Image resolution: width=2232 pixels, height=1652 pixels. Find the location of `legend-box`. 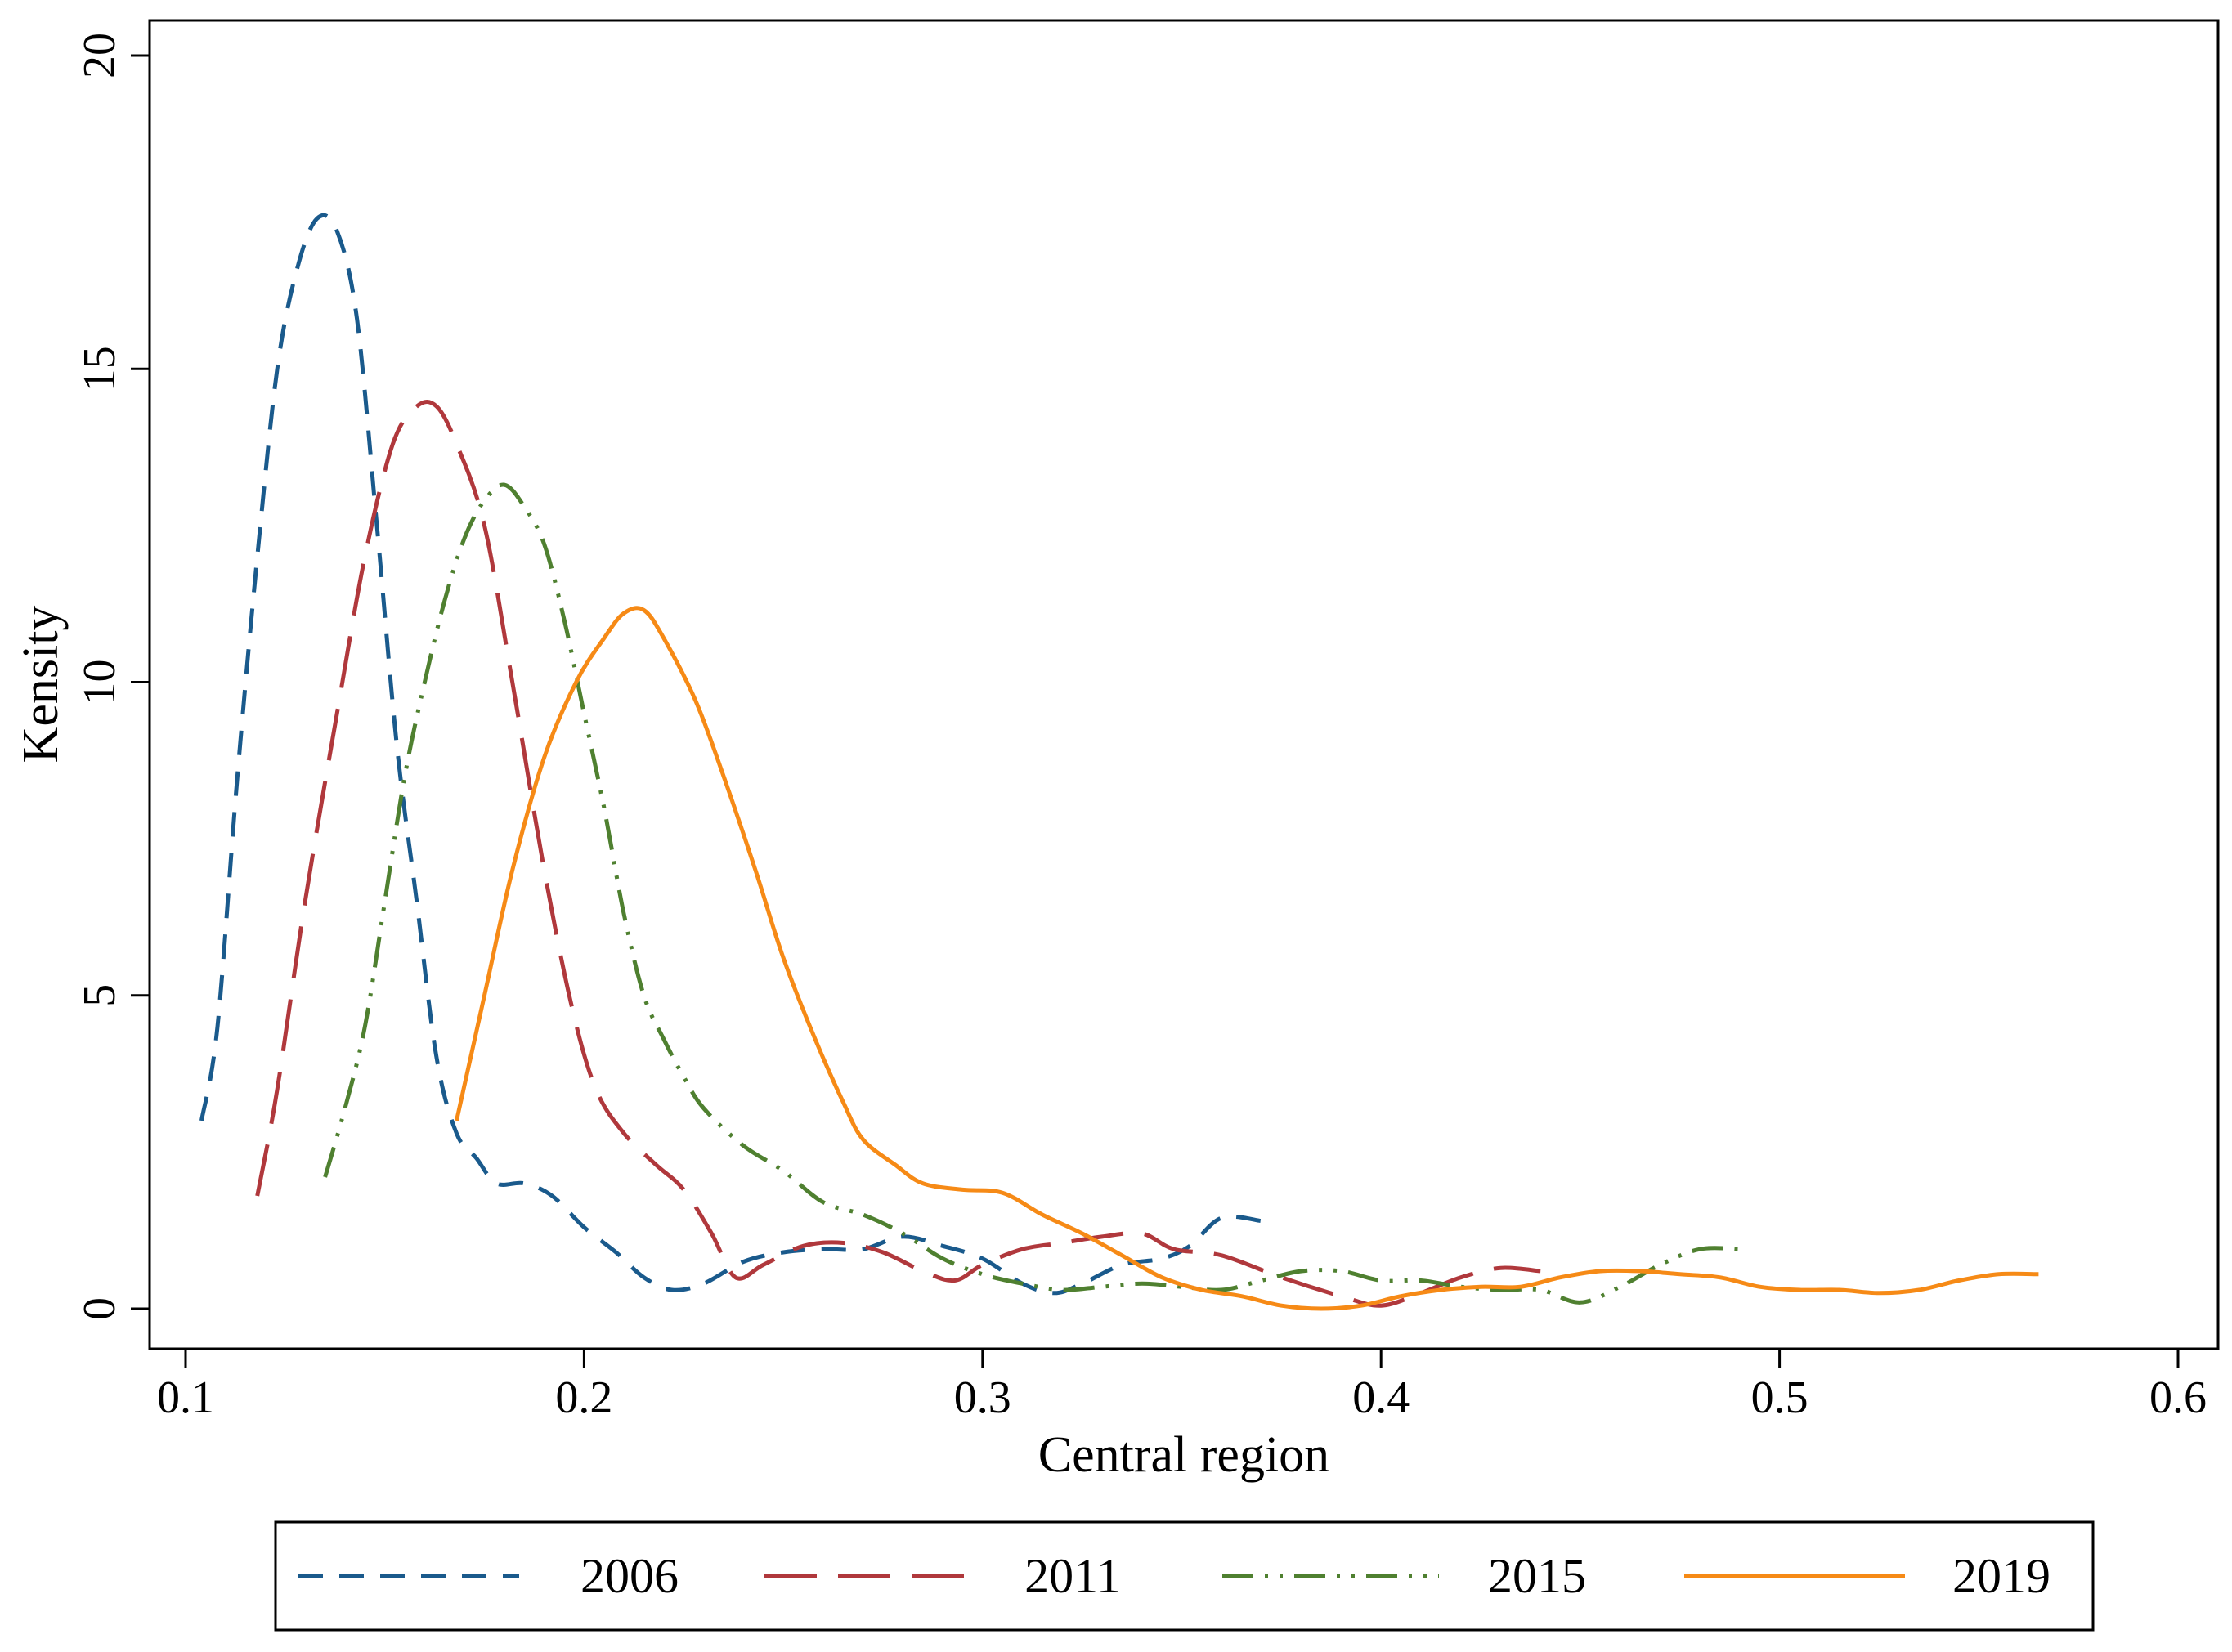

legend-box is located at coordinates (1184, 1576).